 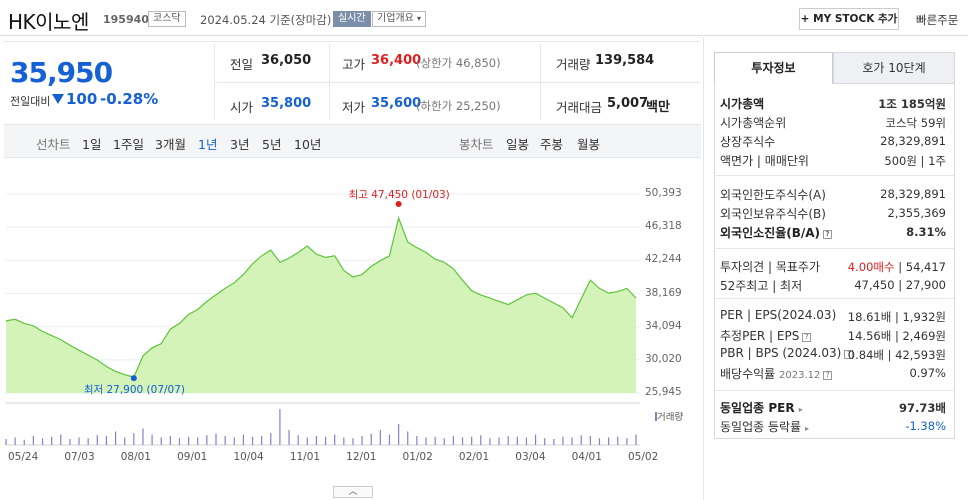 What do you see at coordinates (760, 336) in the screenshot?
I see `est-per-text: 추정PER | EPS` at bounding box center [760, 336].